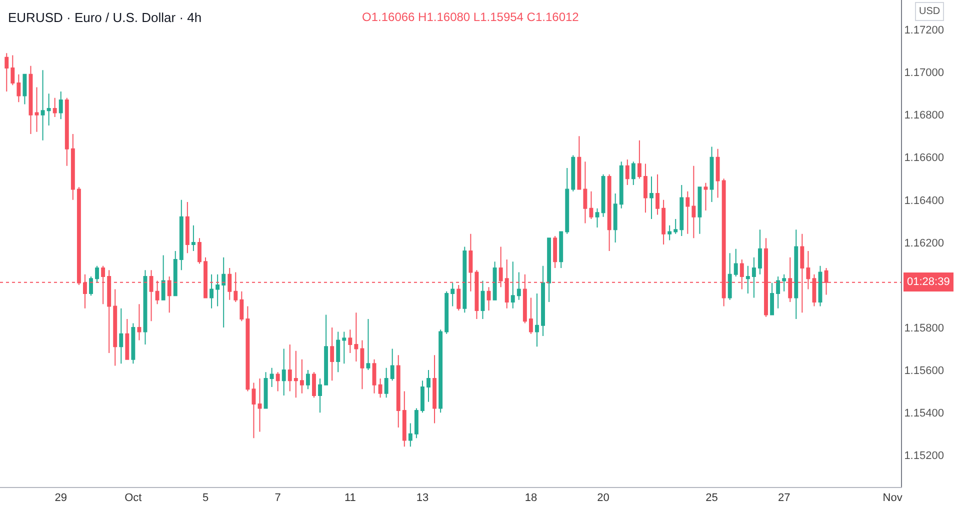 This screenshot has width=964, height=516. What do you see at coordinates (422, 498) in the screenshot?
I see `x-tick-label: 13` at bounding box center [422, 498].